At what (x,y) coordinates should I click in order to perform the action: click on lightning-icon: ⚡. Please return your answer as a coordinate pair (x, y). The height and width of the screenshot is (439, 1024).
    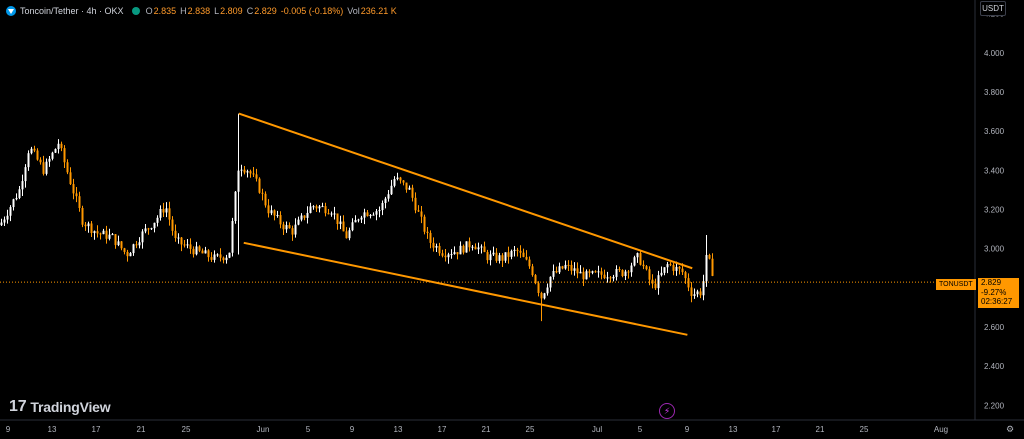
    Looking at the image, I should click on (667, 411).